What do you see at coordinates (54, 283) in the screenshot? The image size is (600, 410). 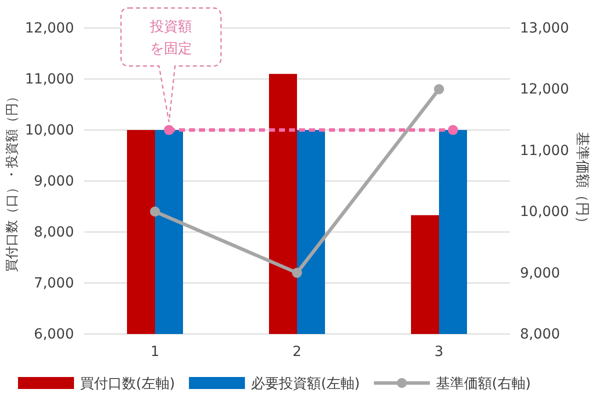 I see `y-tick-label: 7,000` at bounding box center [54, 283].